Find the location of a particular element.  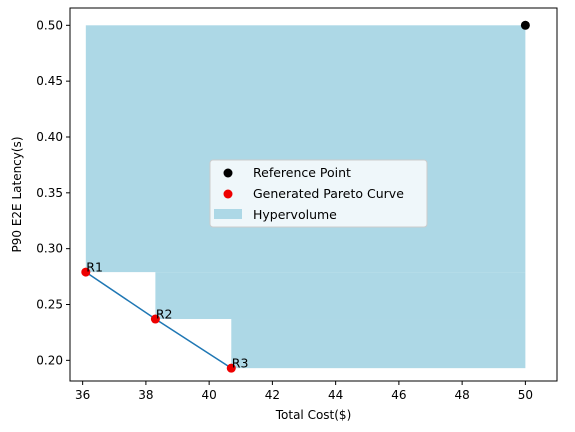

x-tick-label: 50 is located at coordinates (525, 395).